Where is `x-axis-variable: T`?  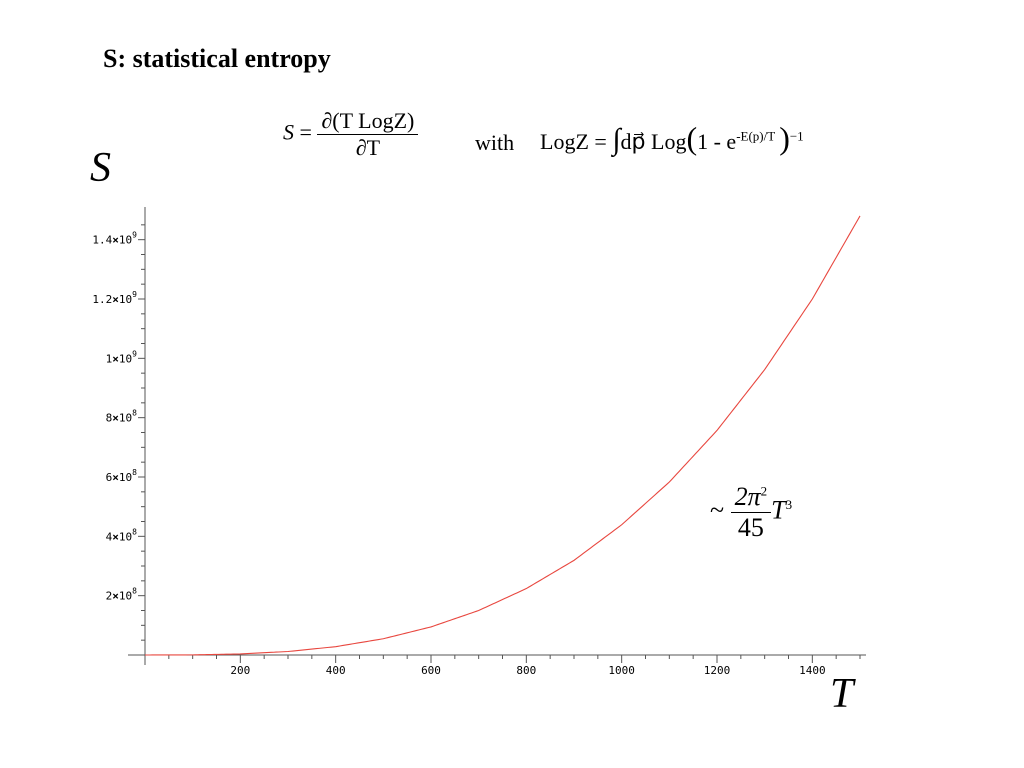
x-axis-variable: T is located at coordinates (842, 694).